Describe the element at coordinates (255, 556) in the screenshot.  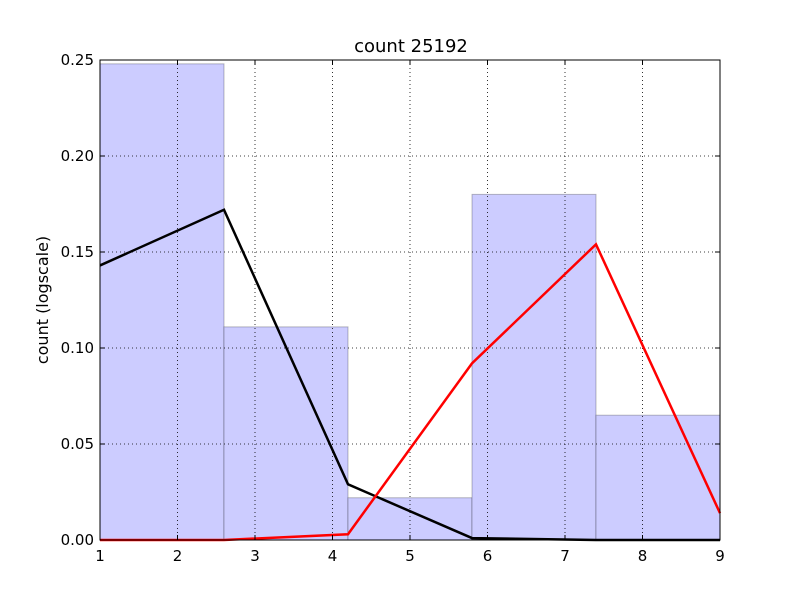
I see `x-tick-label-3: 3` at that location.